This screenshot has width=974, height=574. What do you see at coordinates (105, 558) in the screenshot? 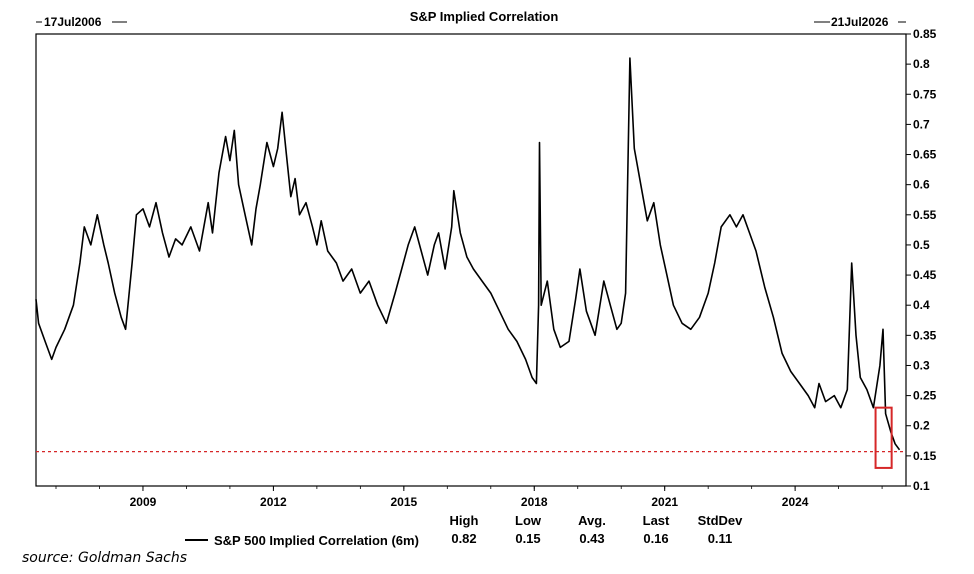
I see `source-note: source: Goldman Sachs` at bounding box center [105, 558].